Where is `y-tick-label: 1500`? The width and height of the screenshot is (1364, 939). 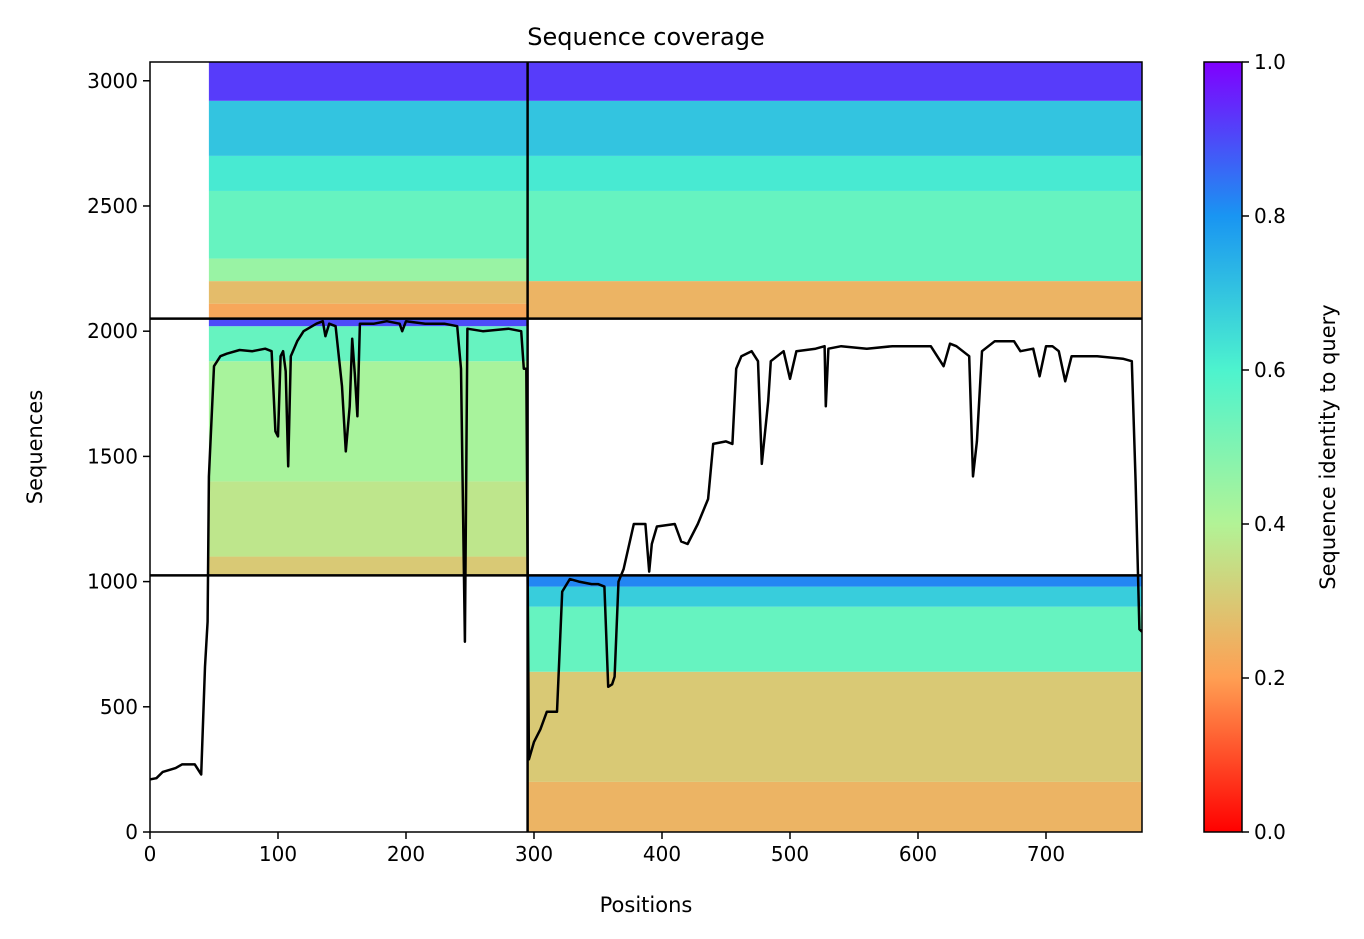
y-tick-label: 1500 is located at coordinates (112, 456).